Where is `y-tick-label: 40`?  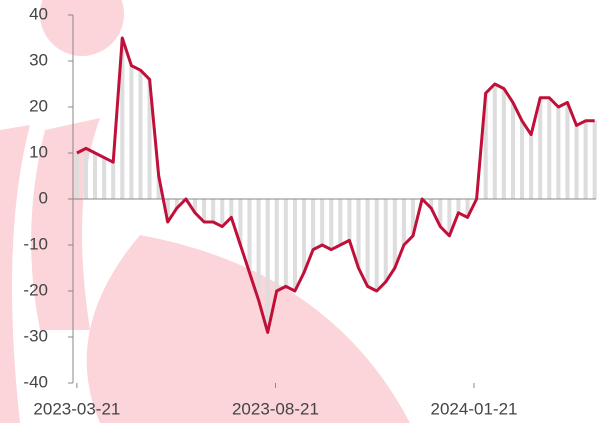 y-tick-label: 40 is located at coordinates (38, 13).